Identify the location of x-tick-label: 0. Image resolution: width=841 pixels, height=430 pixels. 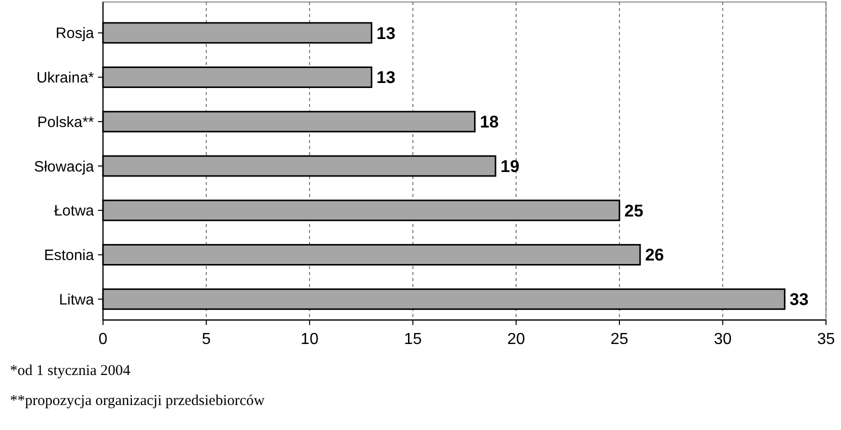
(103, 339).